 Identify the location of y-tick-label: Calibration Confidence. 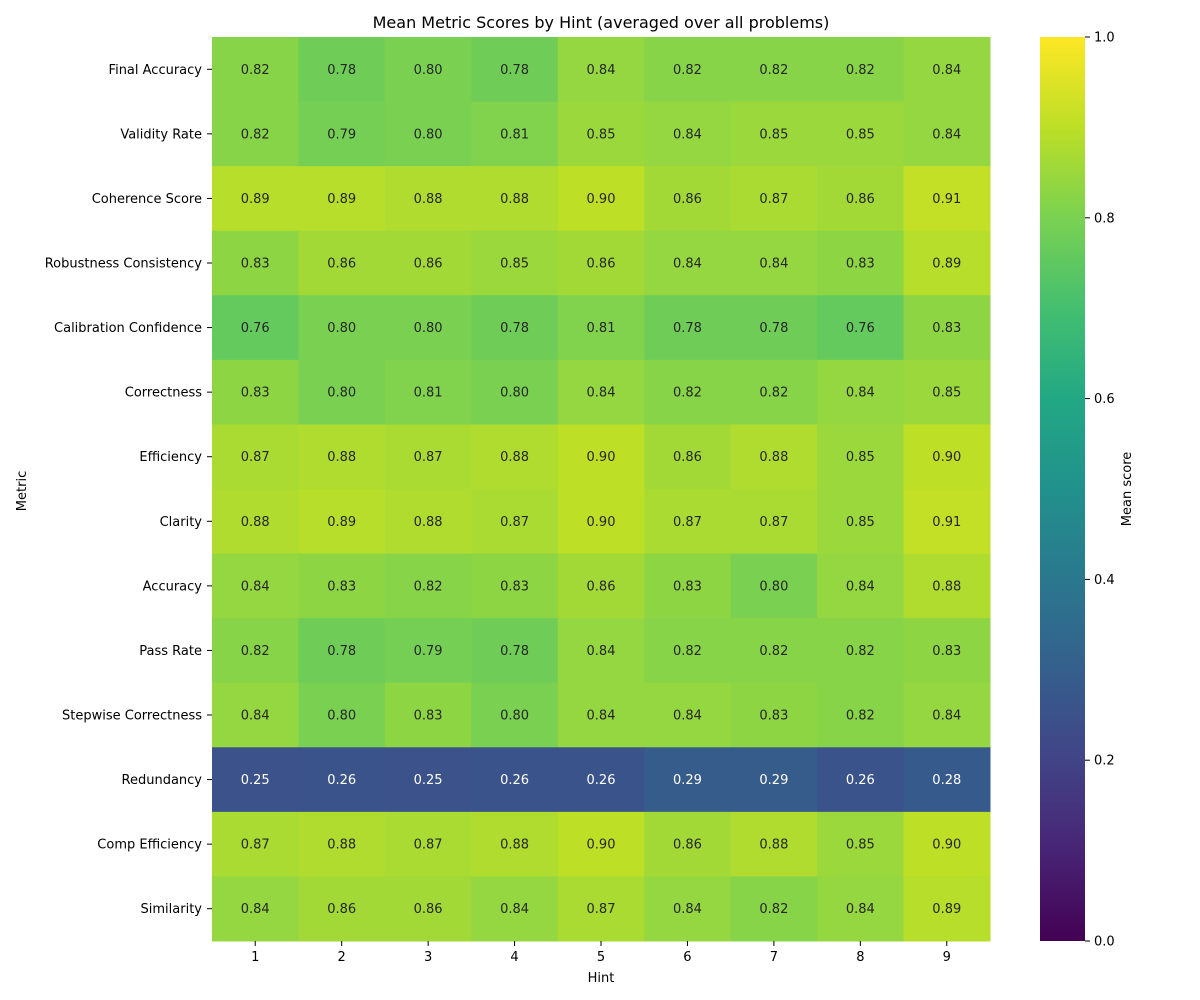
(128, 328).